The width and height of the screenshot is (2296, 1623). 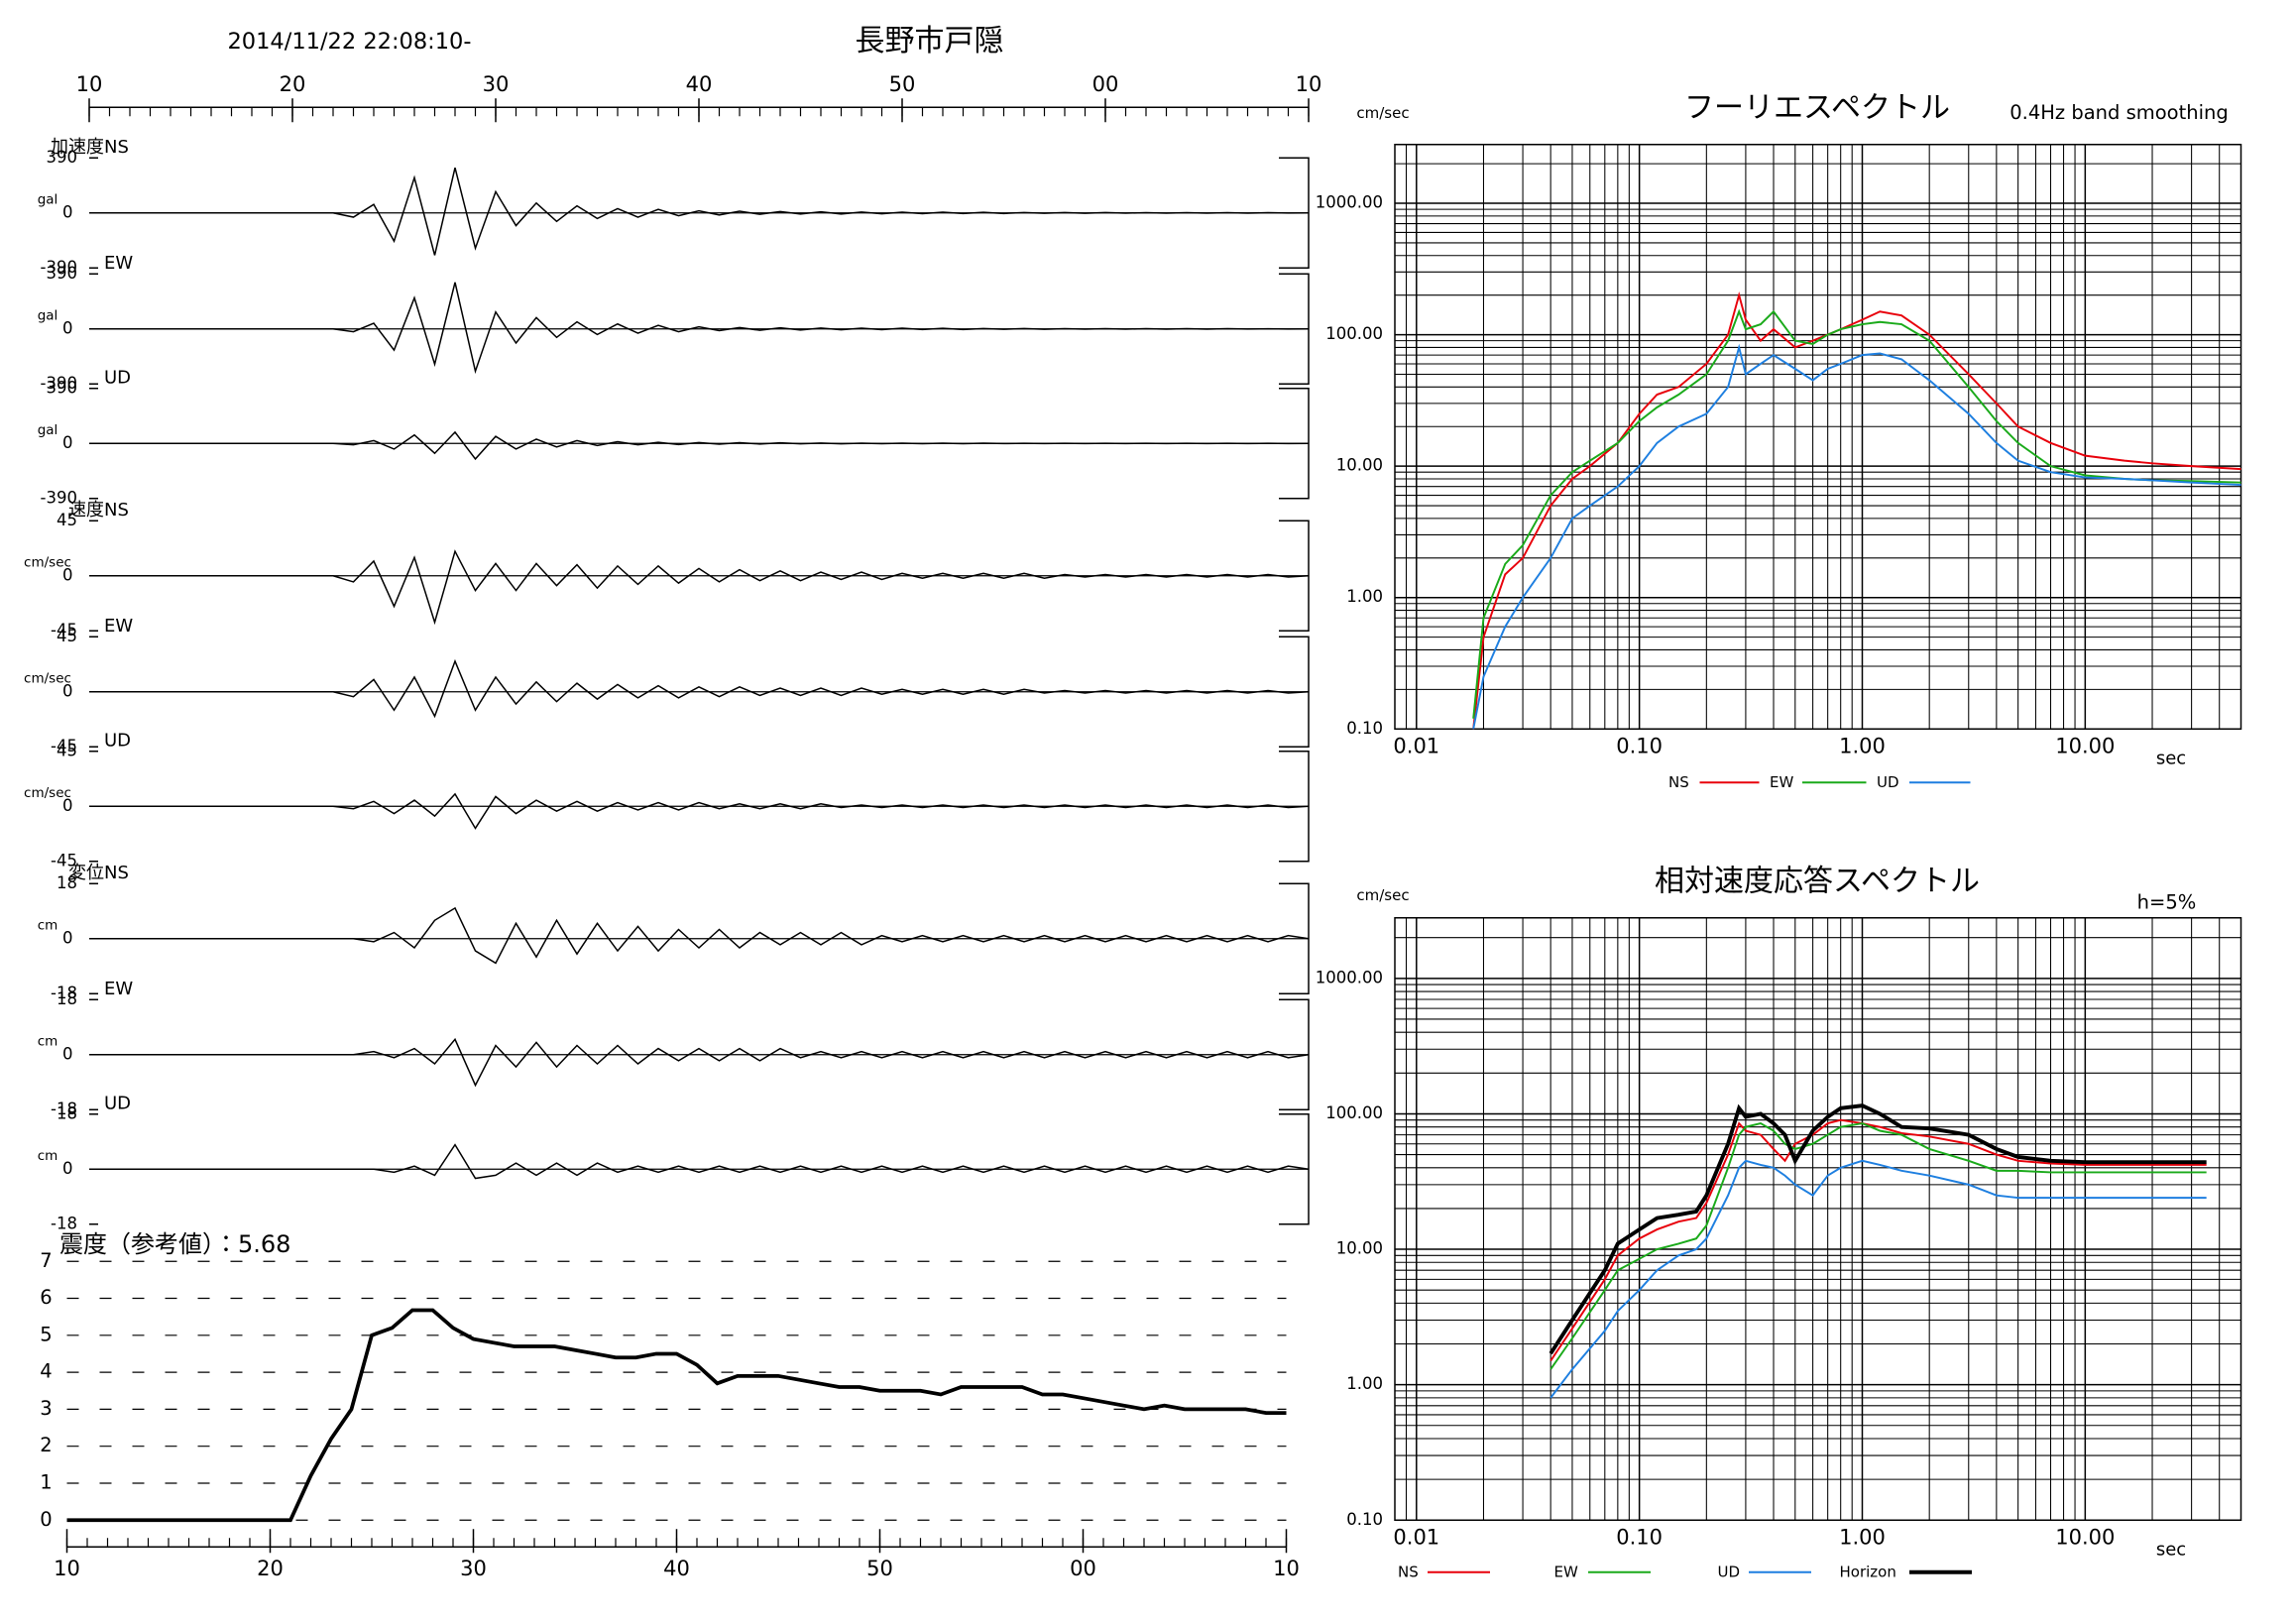 What do you see at coordinates (1408, 1571) in the screenshot?
I see `legend-label: NS` at bounding box center [1408, 1571].